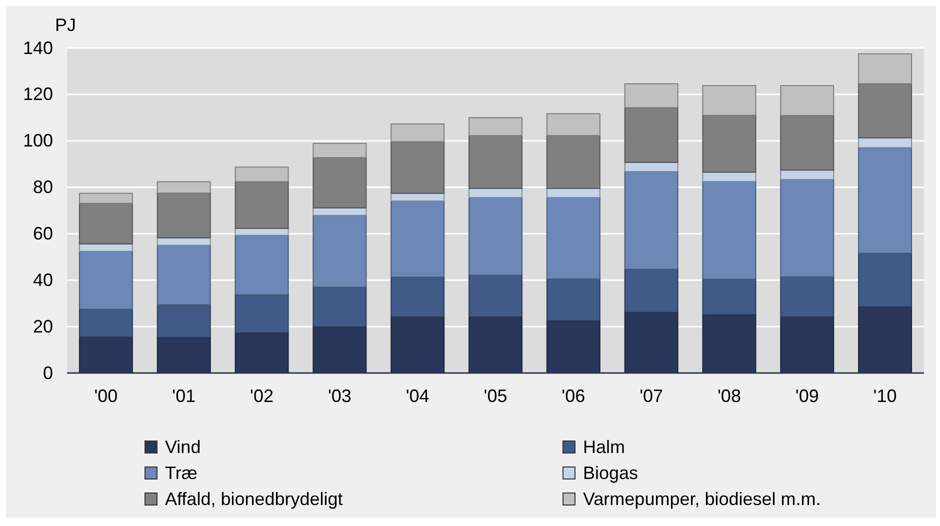  What do you see at coordinates (65, 25) in the screenshot?
I see `y-axis-title: PJ` at bounding box center [65, 25].